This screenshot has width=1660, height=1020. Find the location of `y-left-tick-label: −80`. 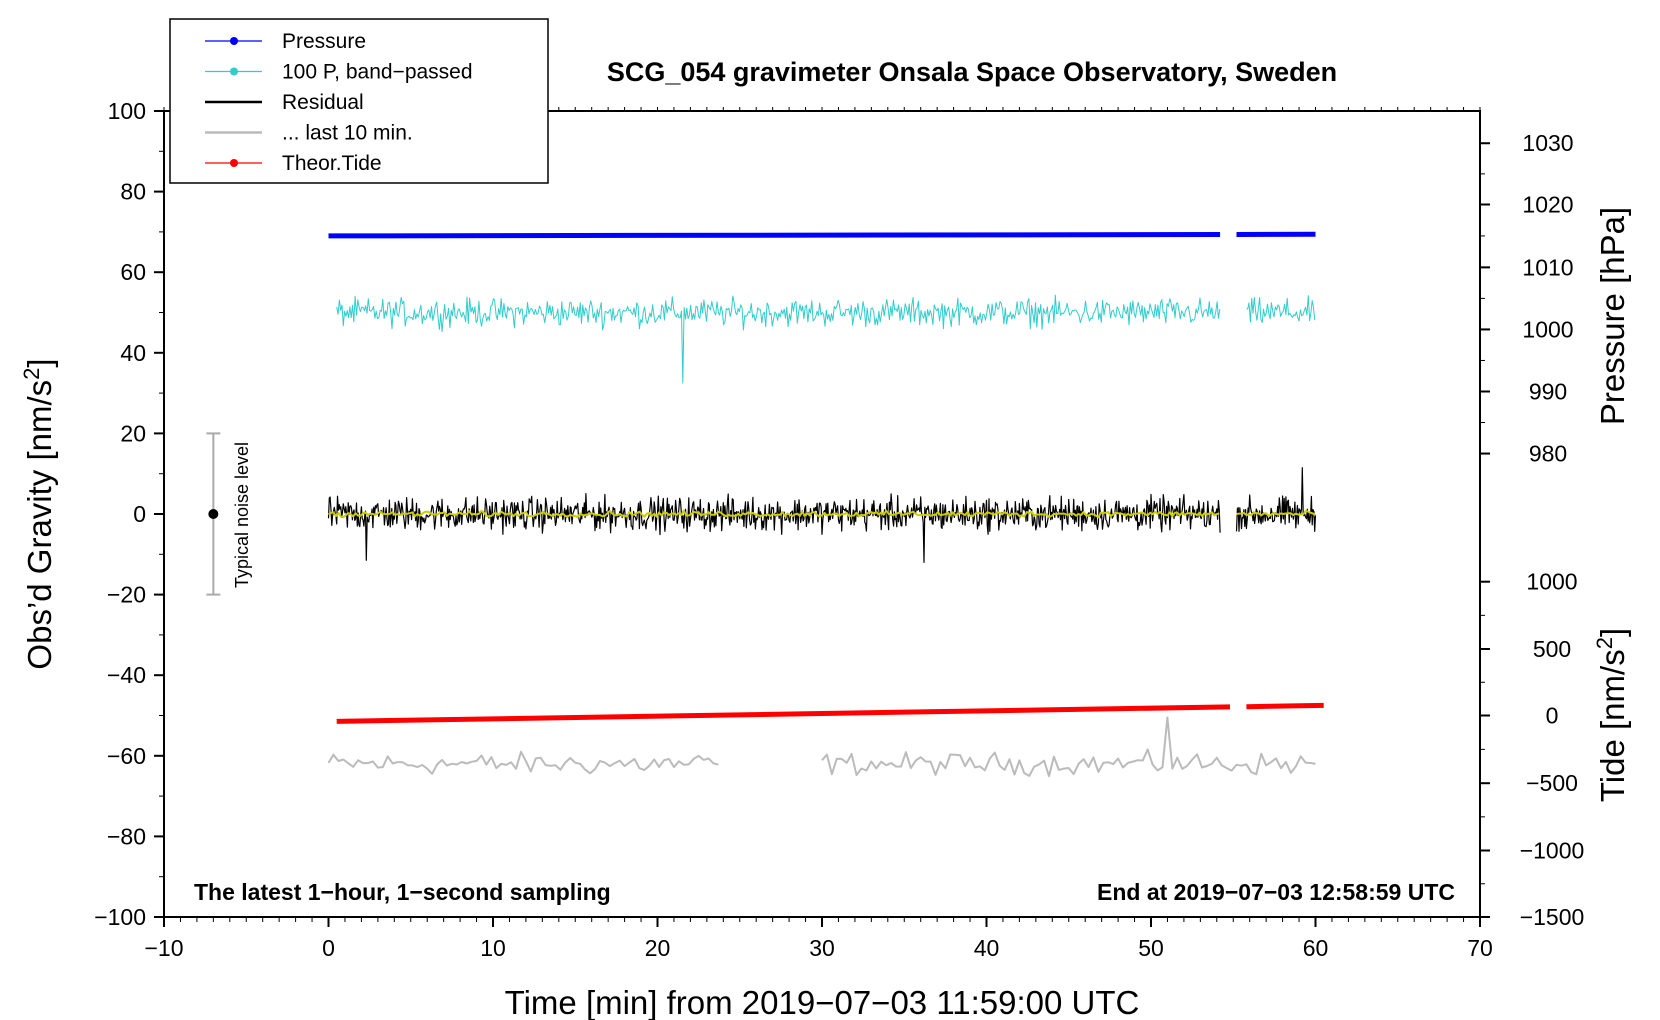

y-left-tick-label: −80 is located at coordinates (126, 836).